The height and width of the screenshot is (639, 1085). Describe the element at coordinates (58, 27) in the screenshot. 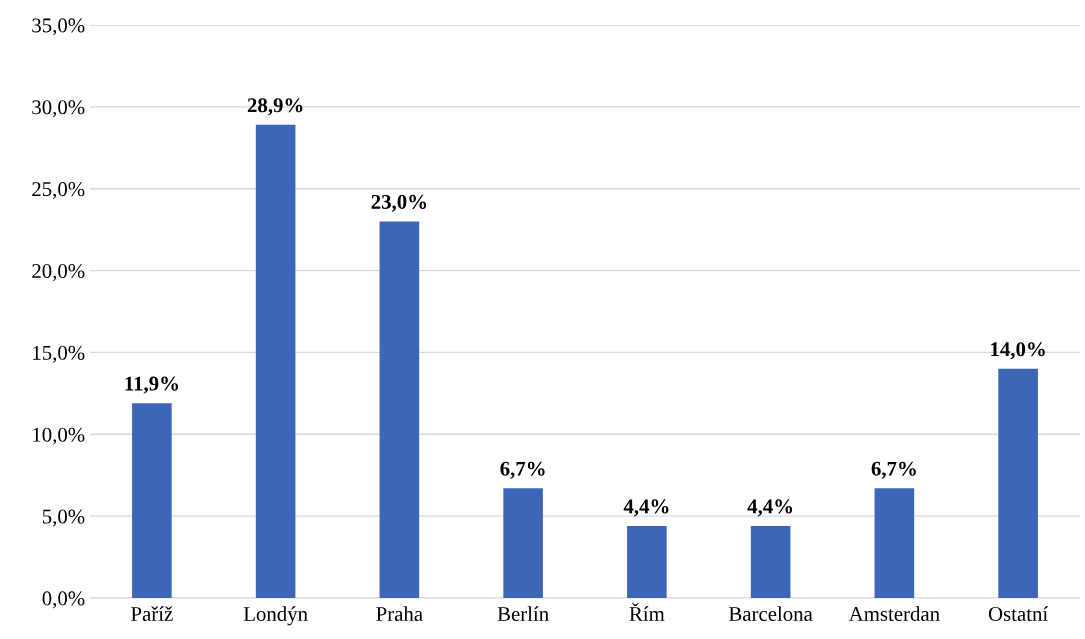

I see `y-tick-label: 35,0%` at that location.